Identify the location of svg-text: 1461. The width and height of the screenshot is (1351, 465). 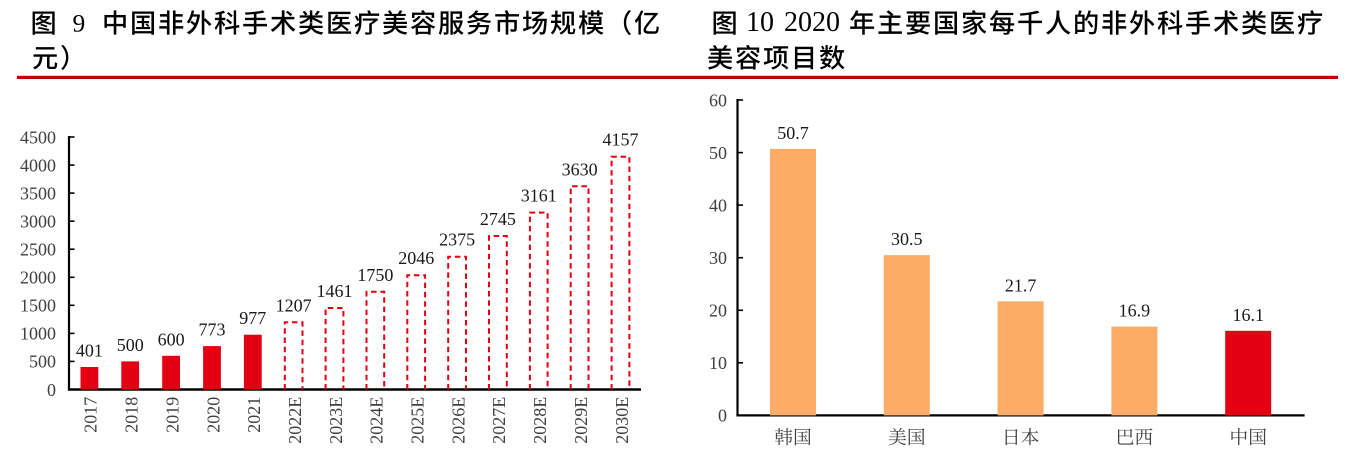
(335, 291).